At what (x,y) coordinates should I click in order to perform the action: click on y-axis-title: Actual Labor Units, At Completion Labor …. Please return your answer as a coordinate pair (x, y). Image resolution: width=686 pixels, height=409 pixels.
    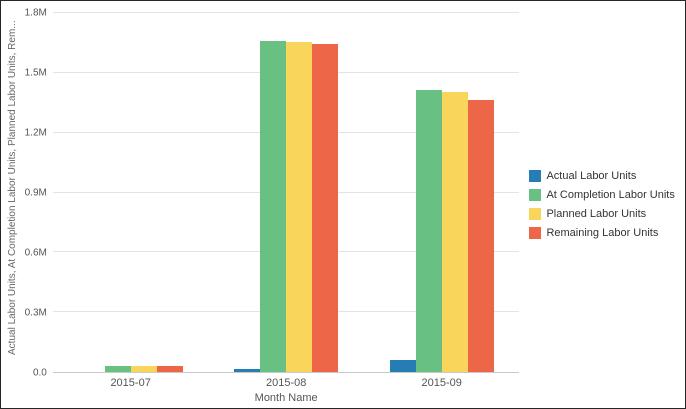
    Looking at the image, I should click on (12, 188).